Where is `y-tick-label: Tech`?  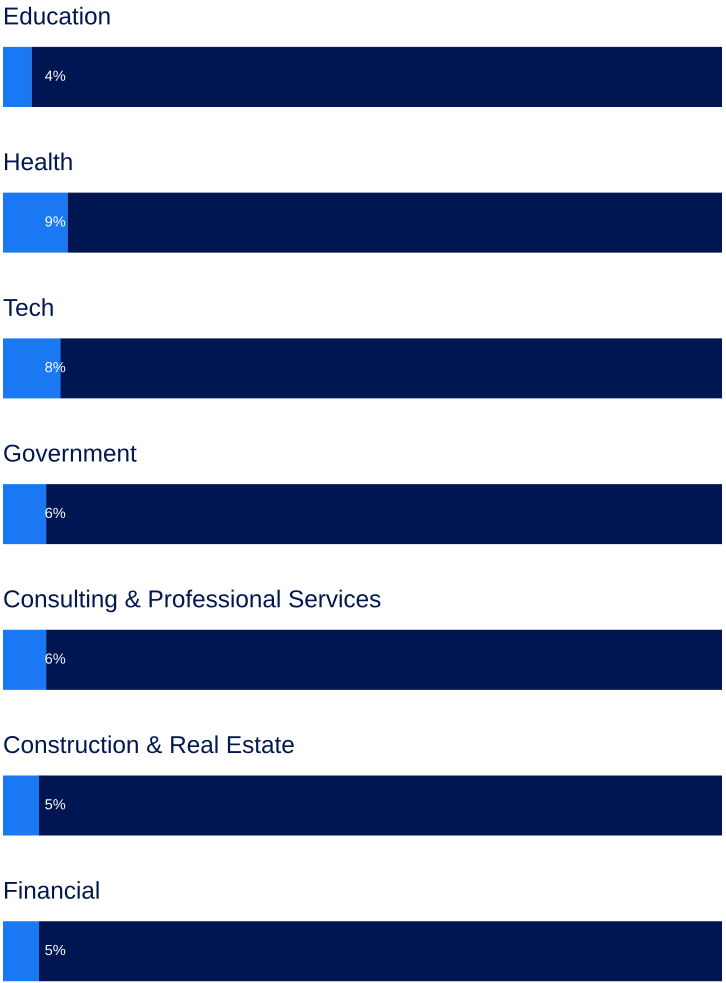
y-tick-label: Tech is located at coordinates (28, 307).